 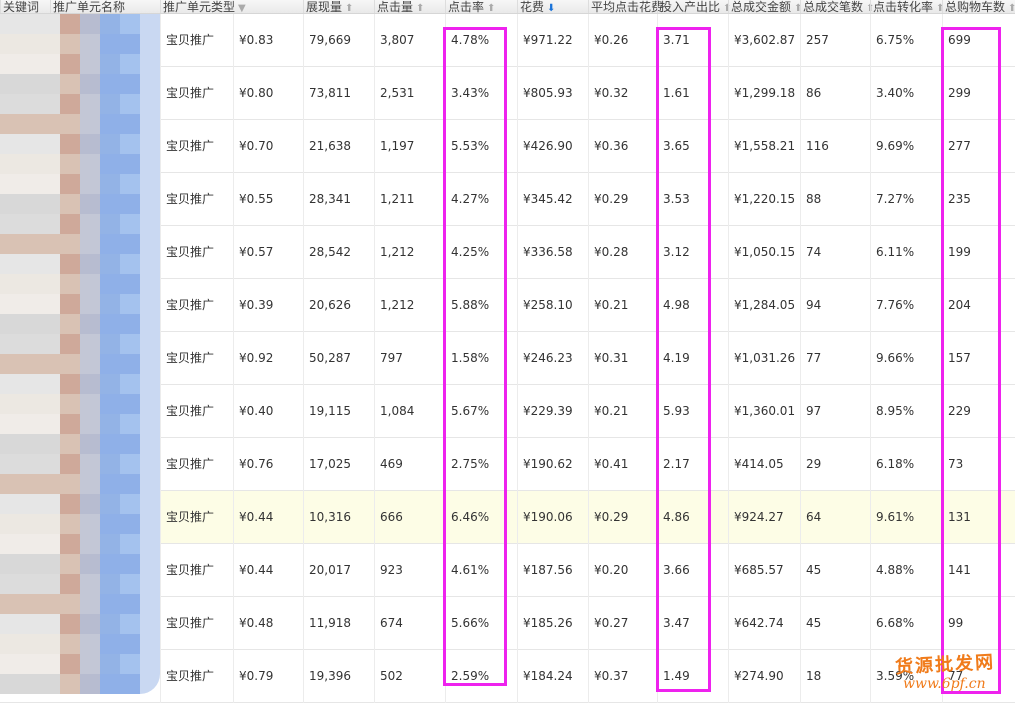 I want to click on table-cell: 3.43%, so click(x=481, y=93).